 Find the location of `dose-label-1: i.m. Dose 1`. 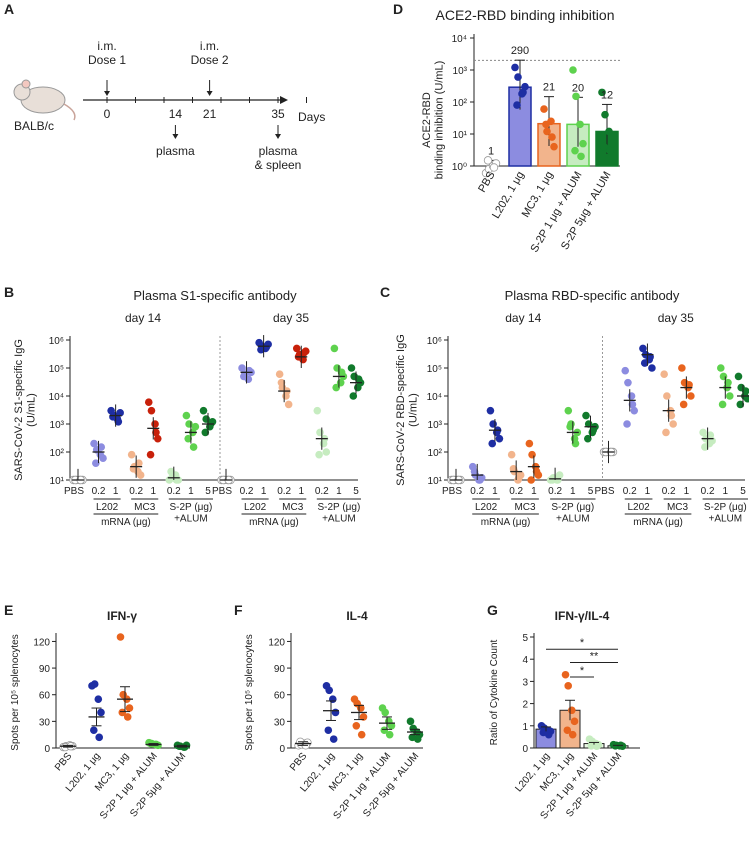

dose-label-1: i.m. Dose 1 is located at coordinates (107, 53).